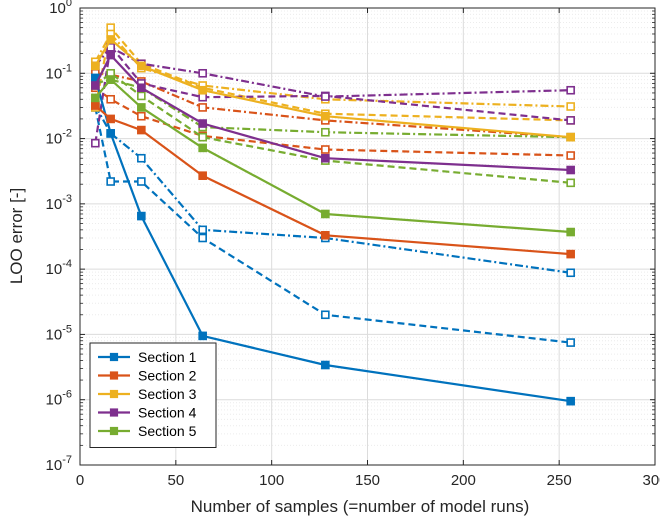  Describe the element at coordinates (167, 357) in the screenshot. I see `legend-label: Section 1` at that location.